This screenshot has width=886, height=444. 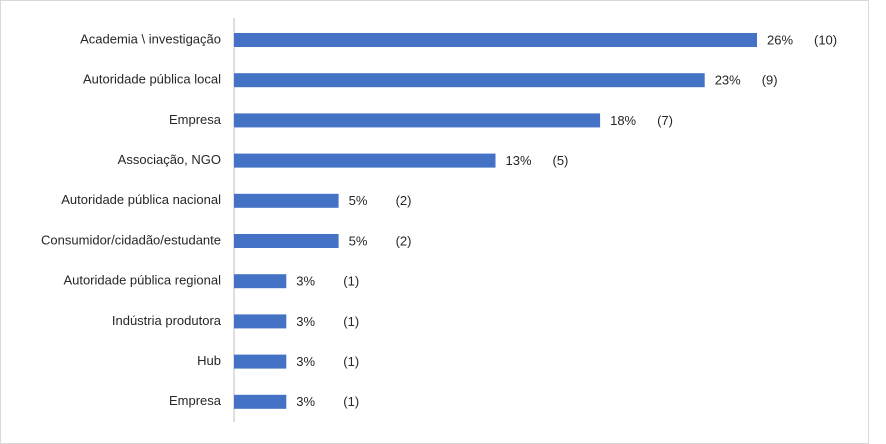 What do you see at coordinates (131, 239) in the screenshot?
I see `category-label: Consumidor/cidadão/estudante` at bounding box center [131, 239].